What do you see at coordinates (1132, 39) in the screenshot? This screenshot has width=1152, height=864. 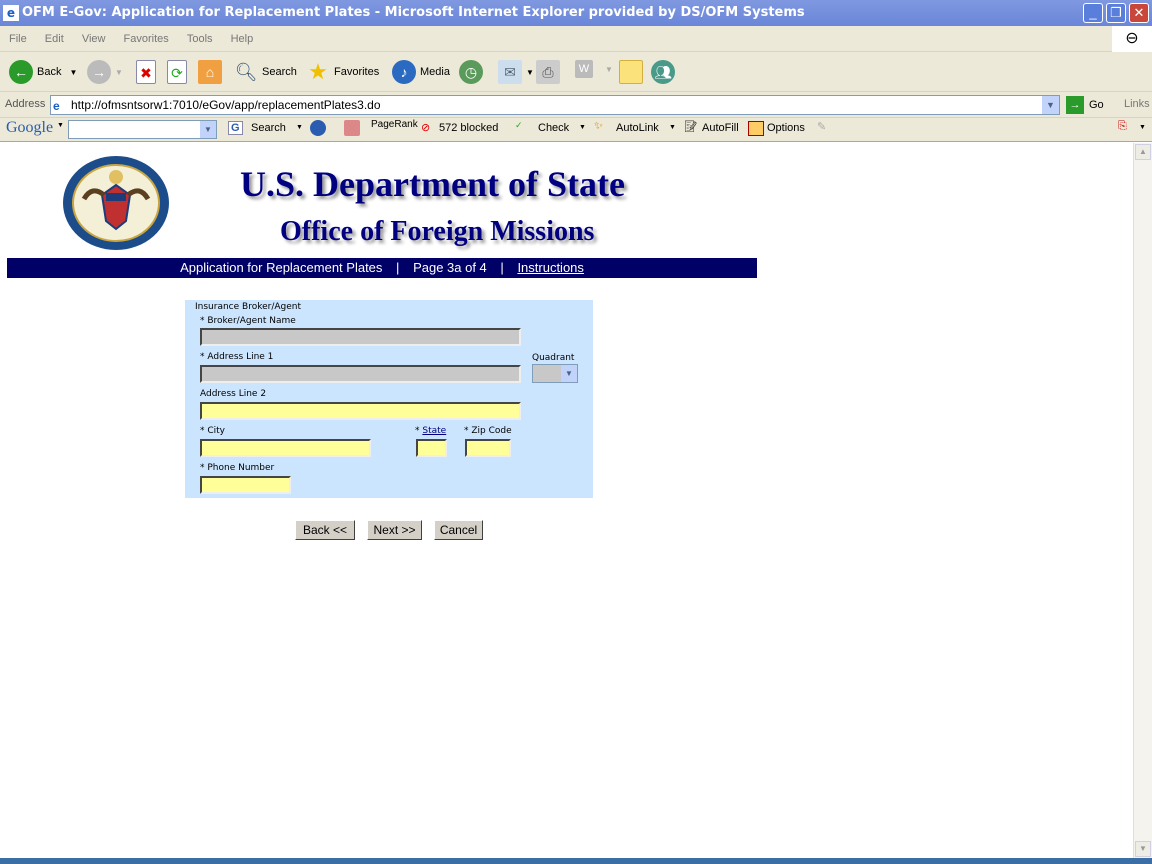 I see `windows-logo-icon: ⊖` at bounding box center [1132, 39].